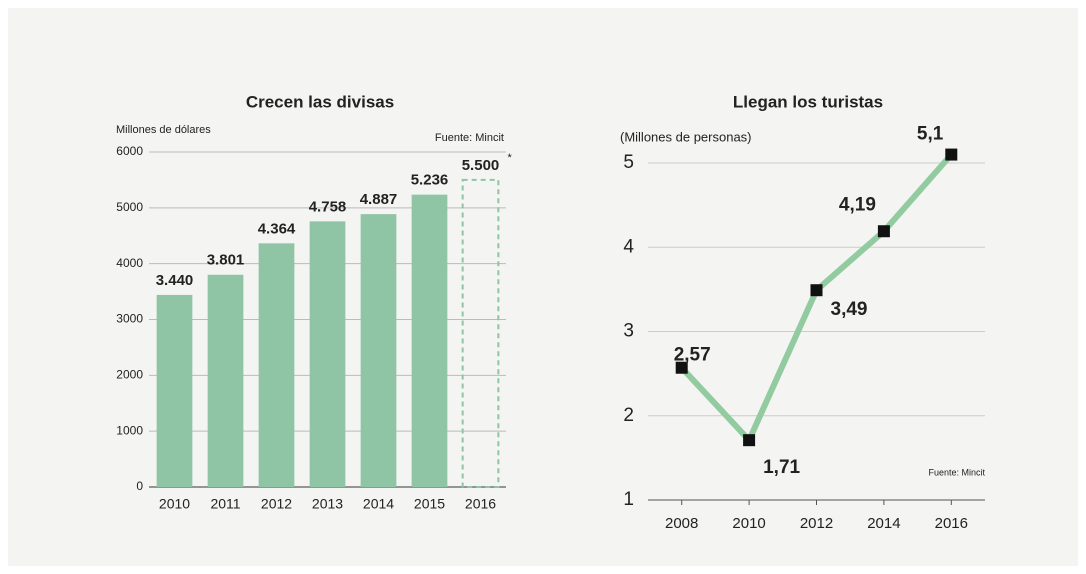  What do you see at coordinates (857, 204) in the screenshot?
I see `value-label: 4,19` at bounding box center [857, 204].